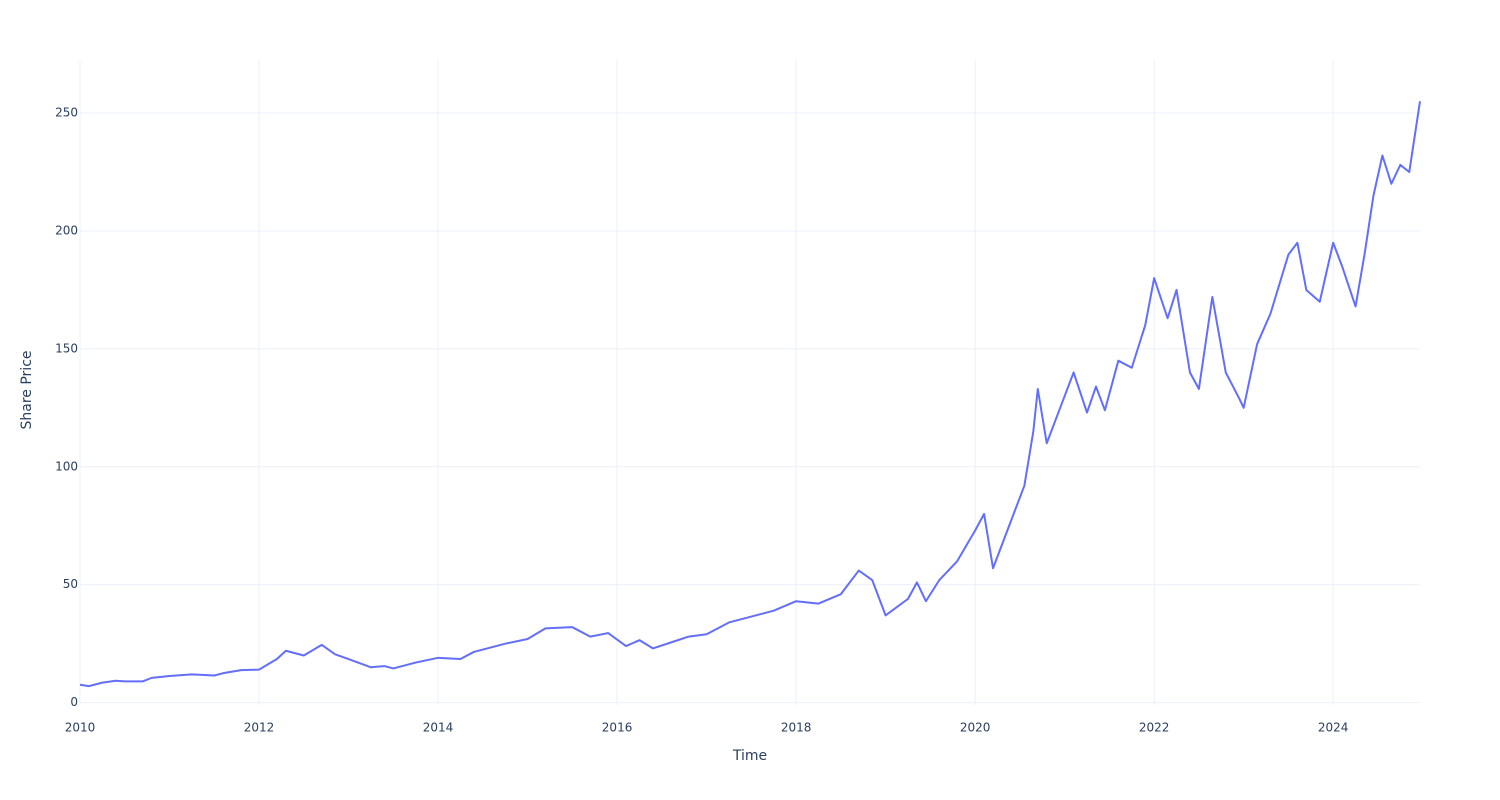 This screenshot has width=1500, height=800. I want to click on y-tick-label: 150, so click(66, 348).